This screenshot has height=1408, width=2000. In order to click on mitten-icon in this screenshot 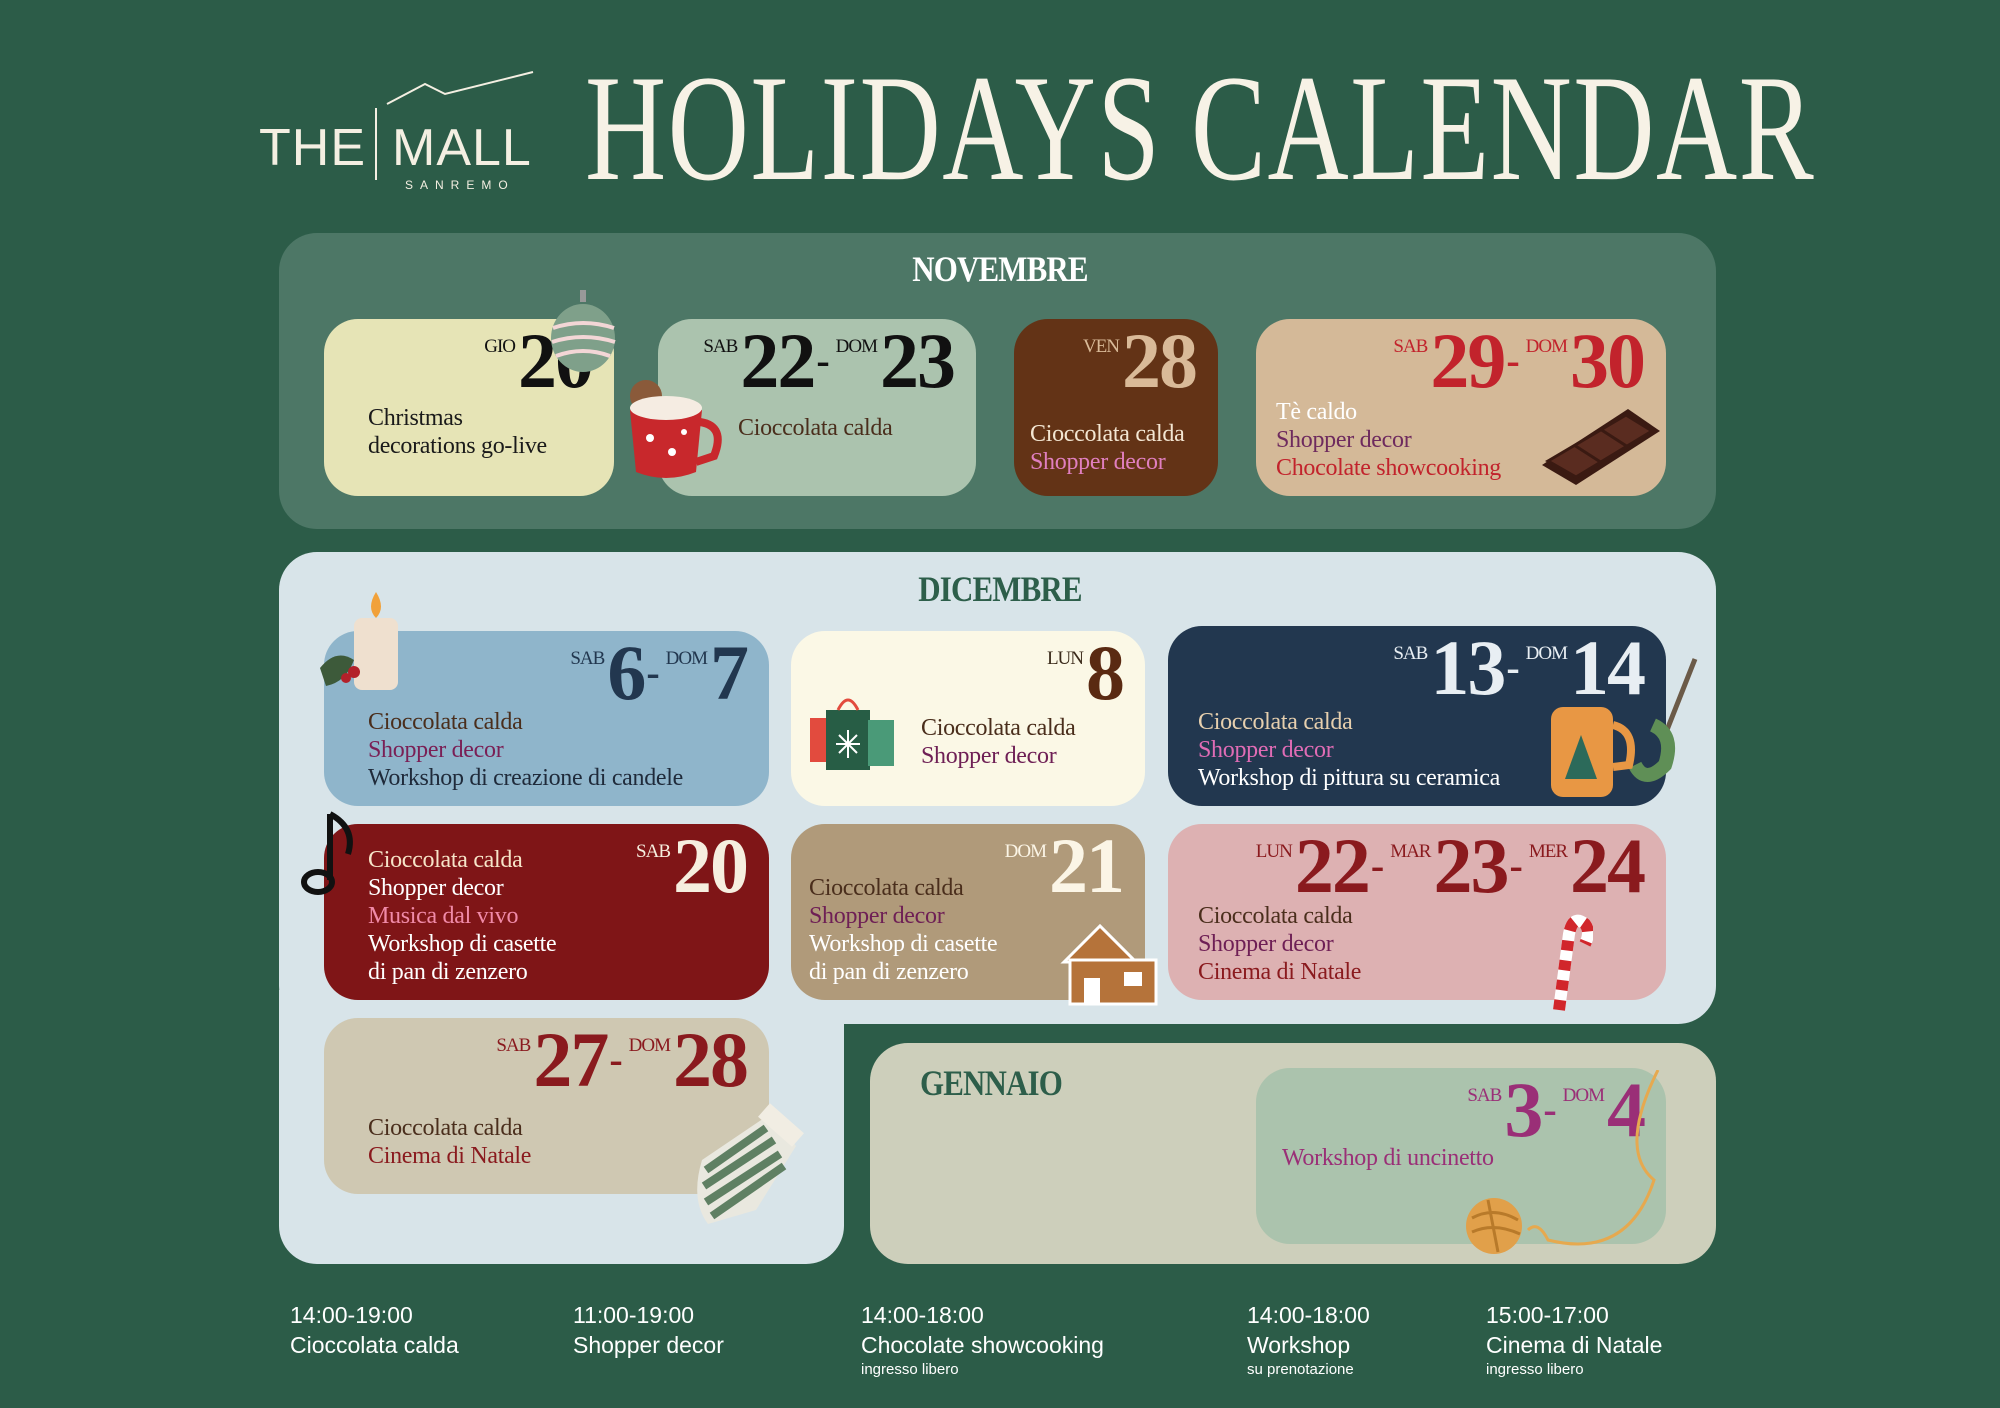, I will do `click(750, 1163)`.